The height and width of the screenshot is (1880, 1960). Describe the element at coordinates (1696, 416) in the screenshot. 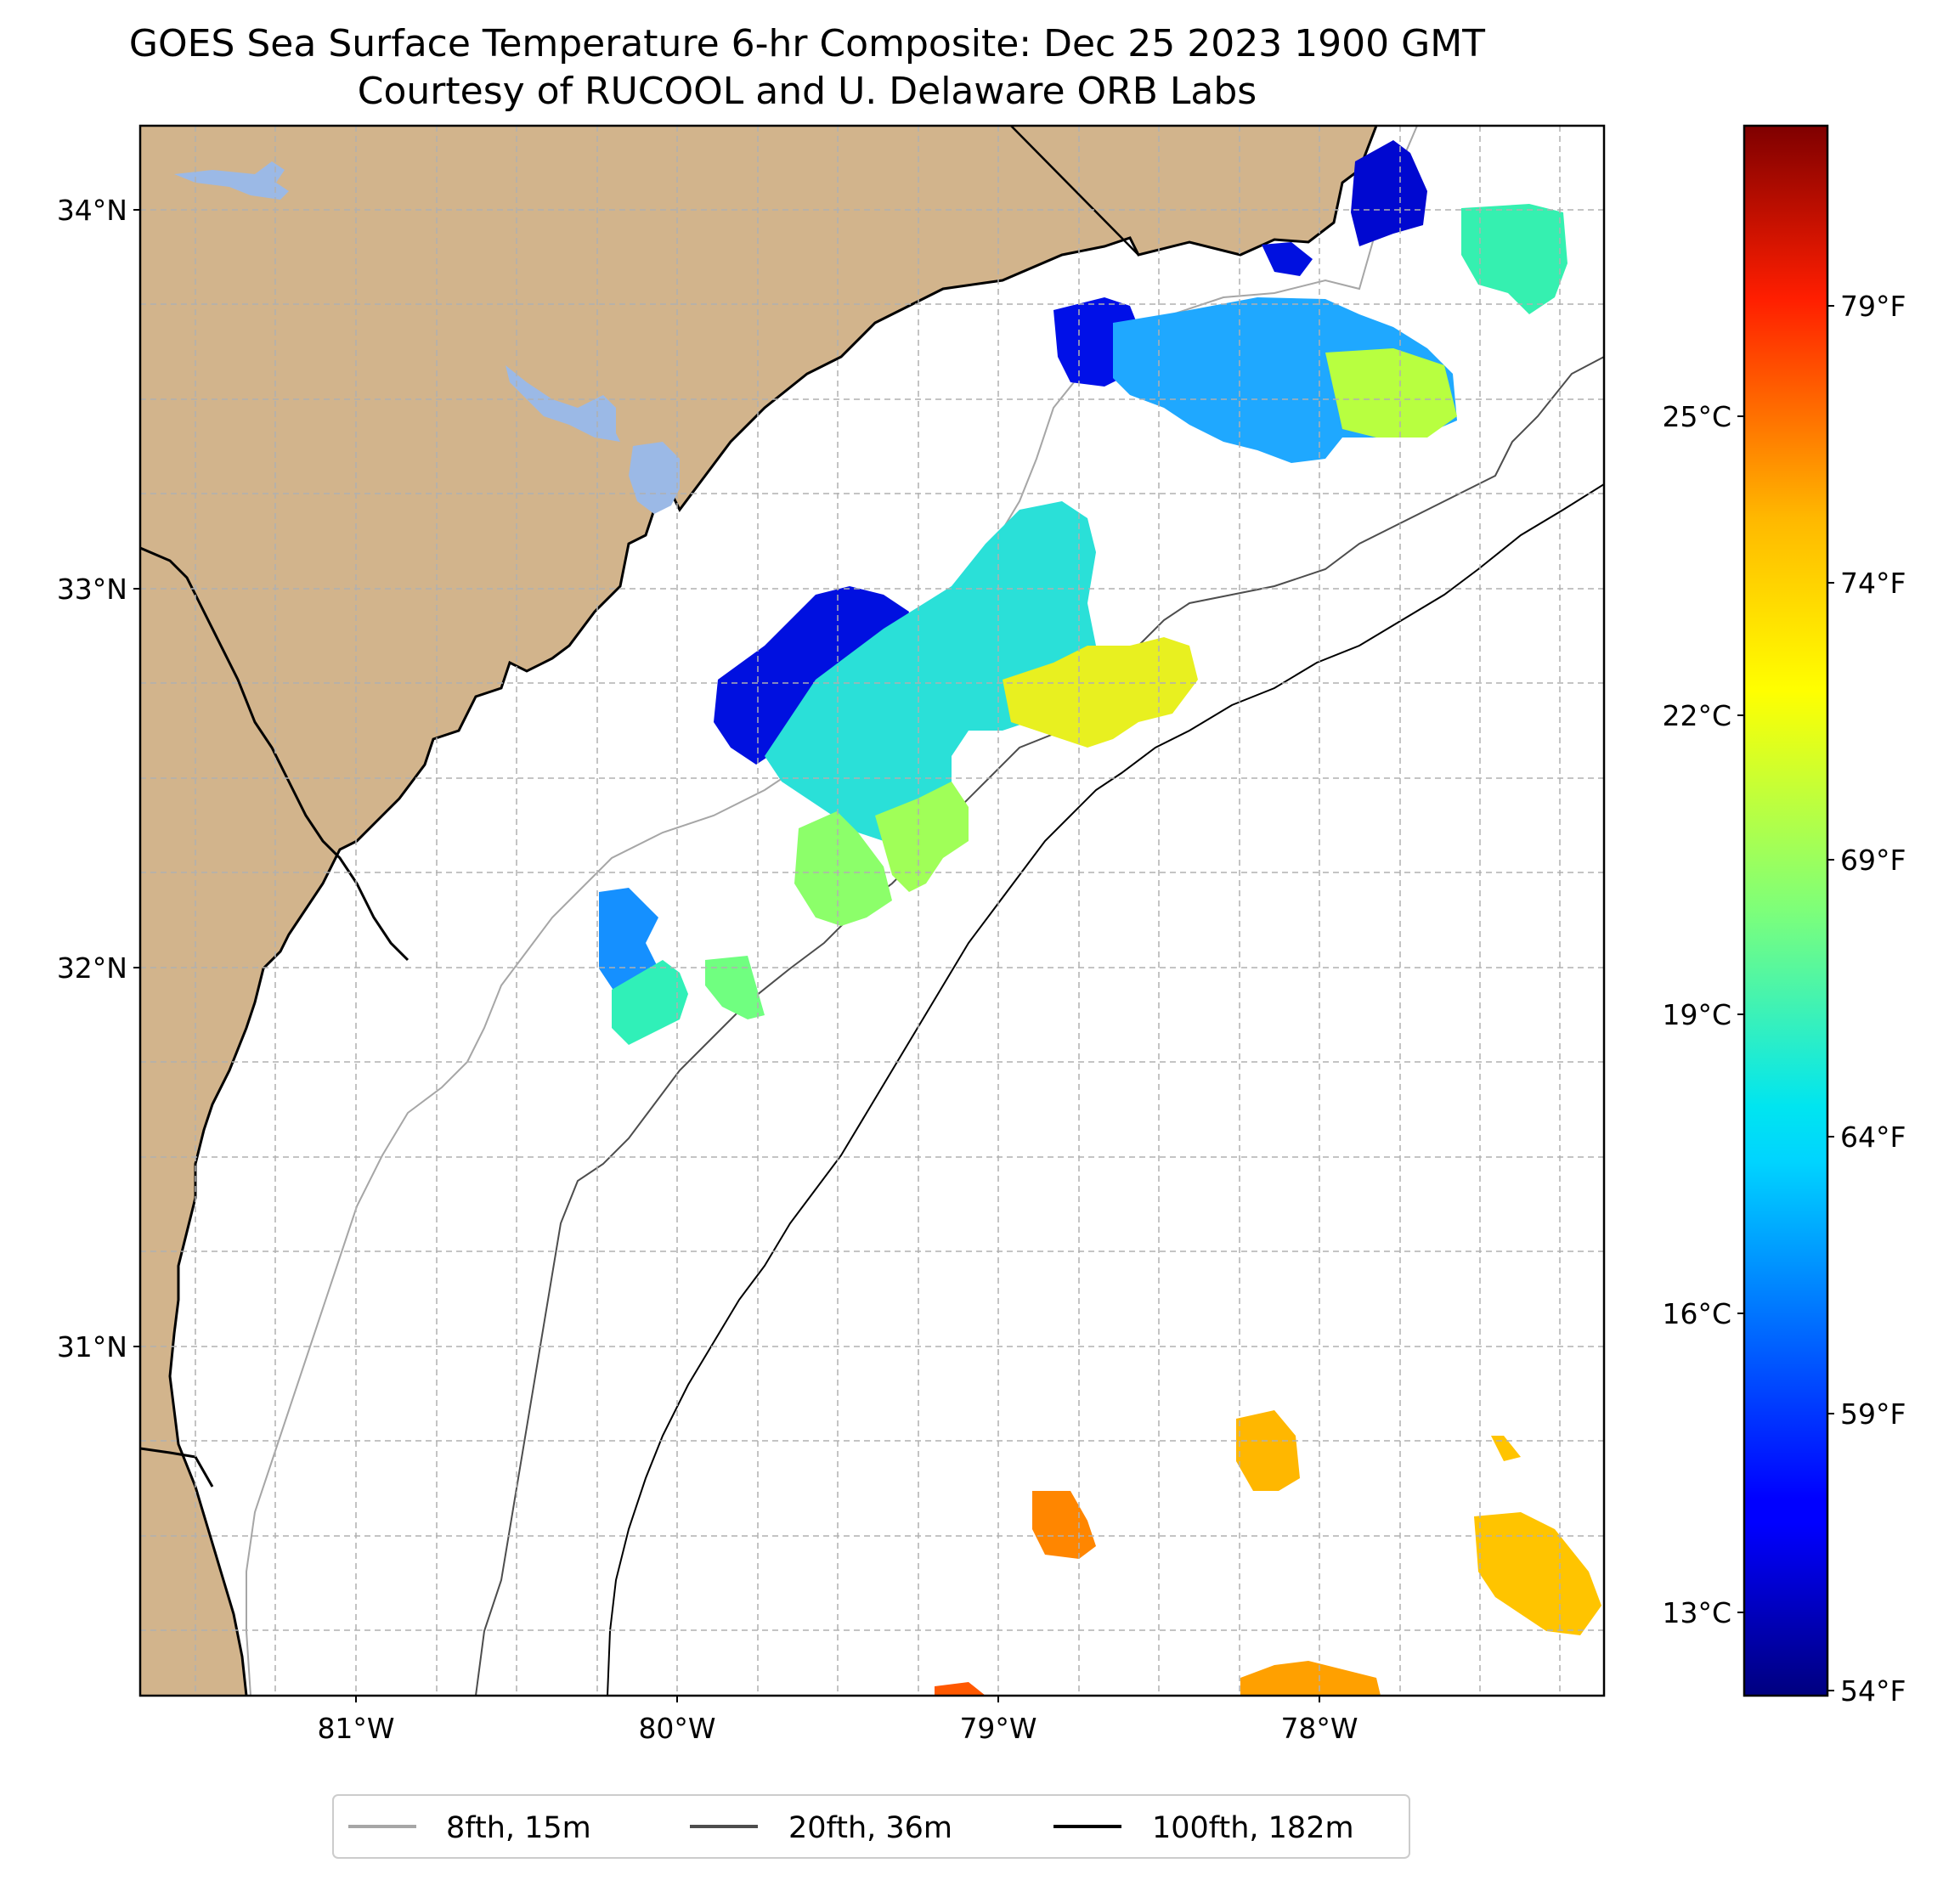

I see `celsius-label-25: 25°C` at that location.